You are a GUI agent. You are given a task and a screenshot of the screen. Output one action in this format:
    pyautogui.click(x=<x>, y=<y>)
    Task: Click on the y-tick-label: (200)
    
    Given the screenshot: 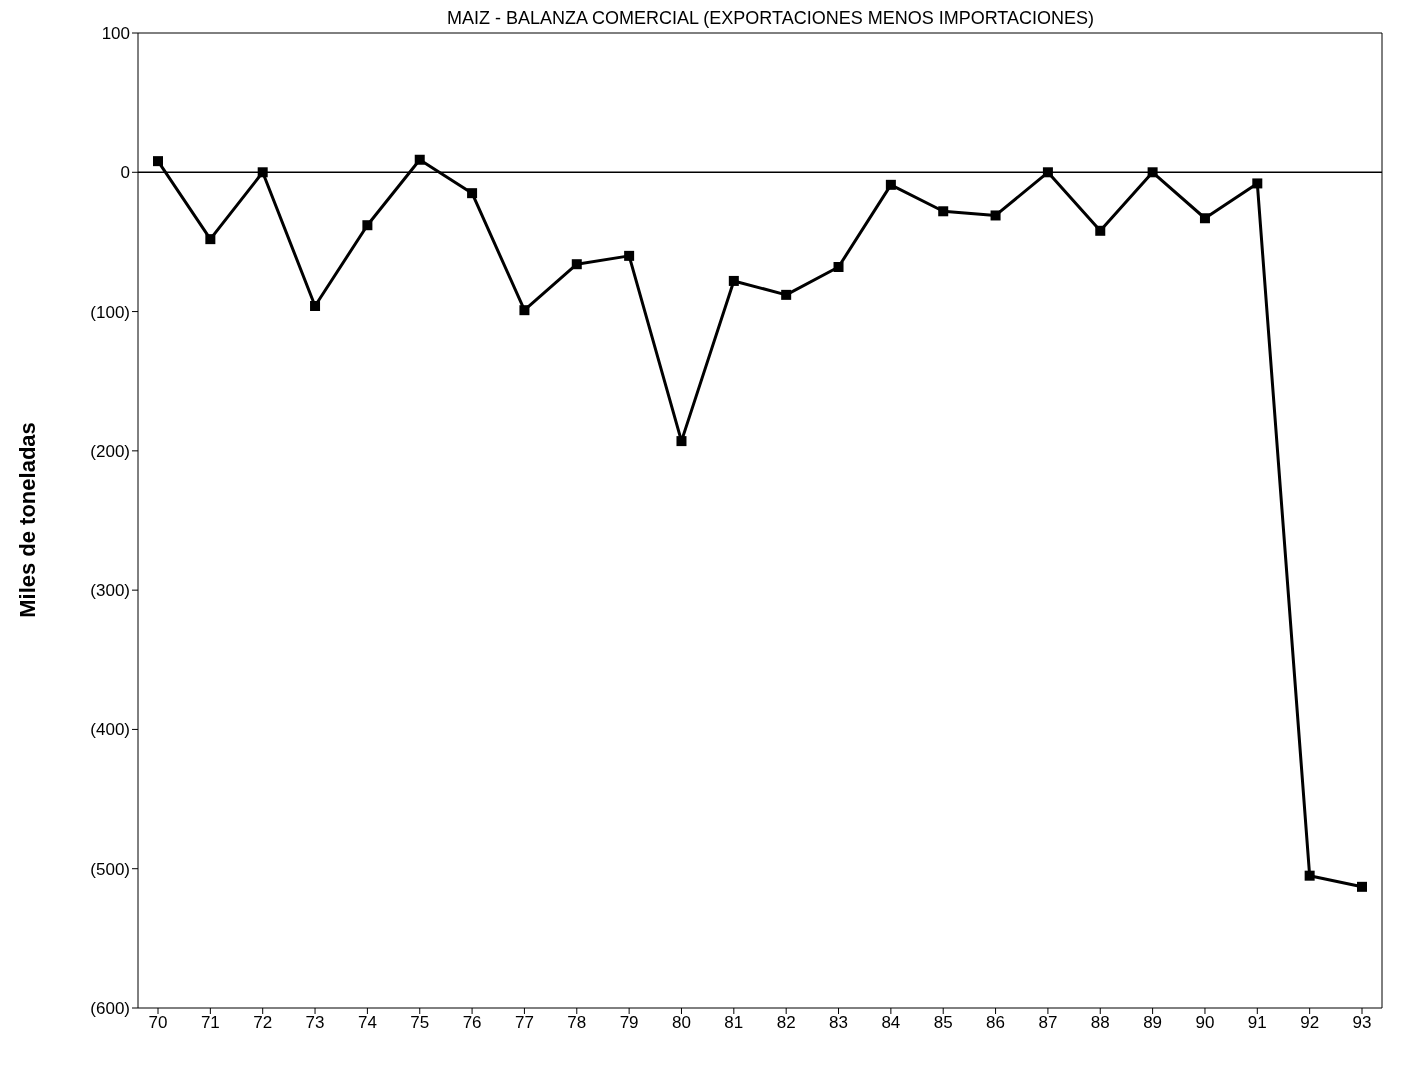 What is the action you would take?
    pyautogui.click(x=110, y=451)
    